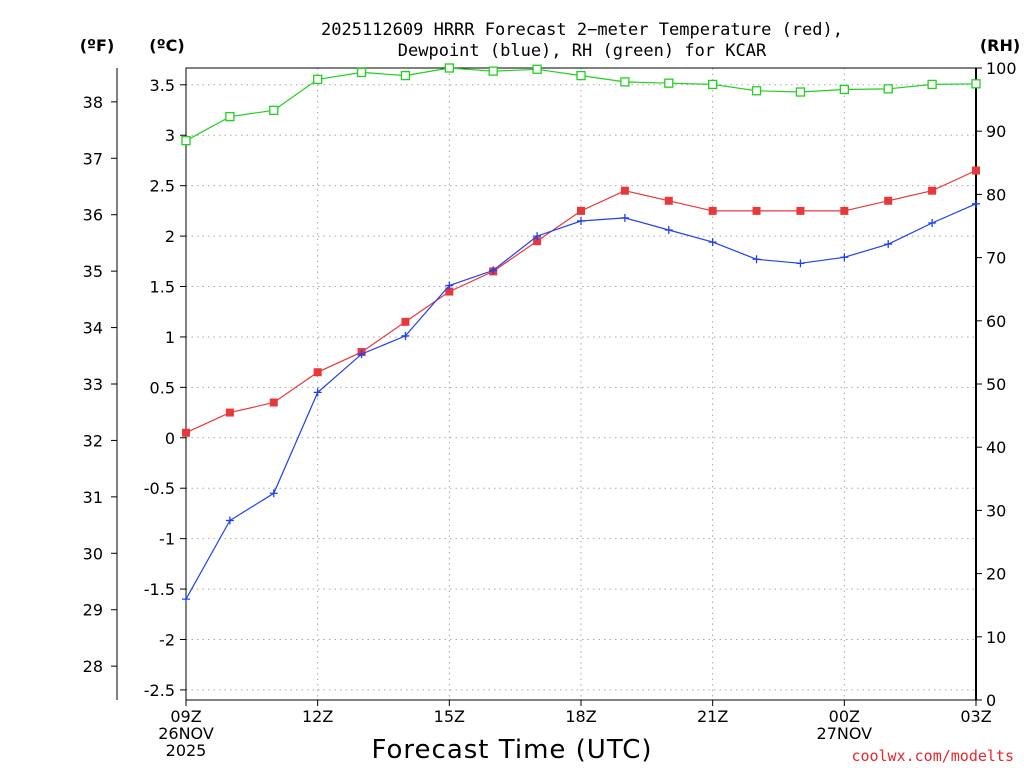 The width and height of the screenshot is (1024, 768). What do you see at coordinates (93, 215) in the screenshot?
I see `fahrenheit-tick-label: 36` at bounding box center [93, 215].